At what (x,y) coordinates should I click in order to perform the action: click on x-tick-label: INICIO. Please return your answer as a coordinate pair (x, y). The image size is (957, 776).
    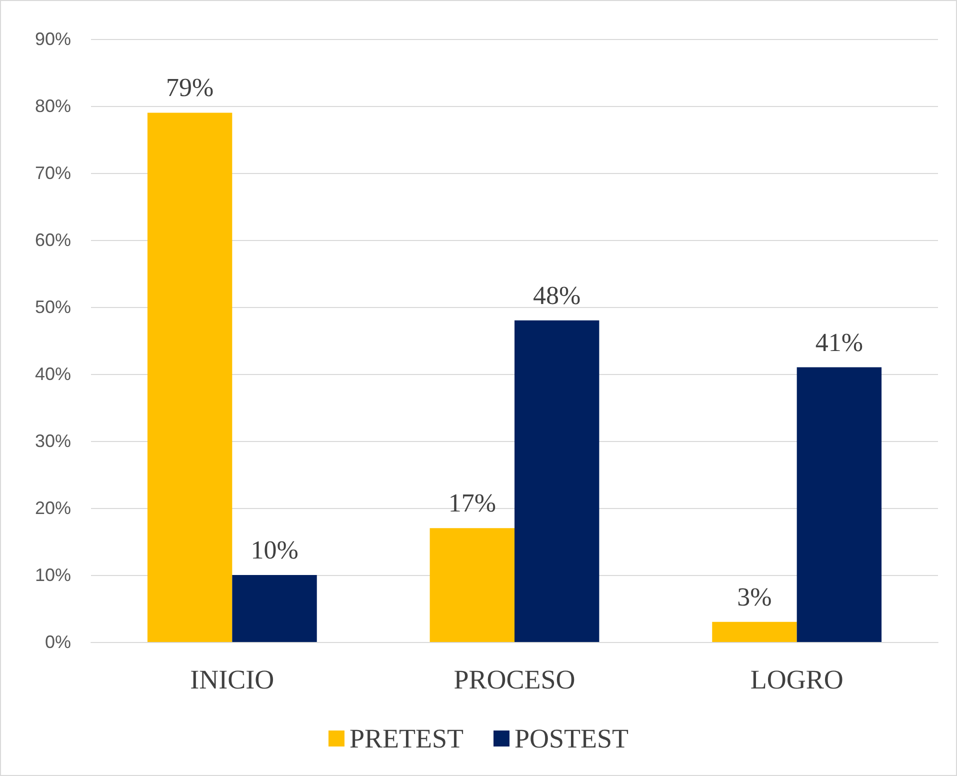
    Looking at the image, I should click on (232, 679).